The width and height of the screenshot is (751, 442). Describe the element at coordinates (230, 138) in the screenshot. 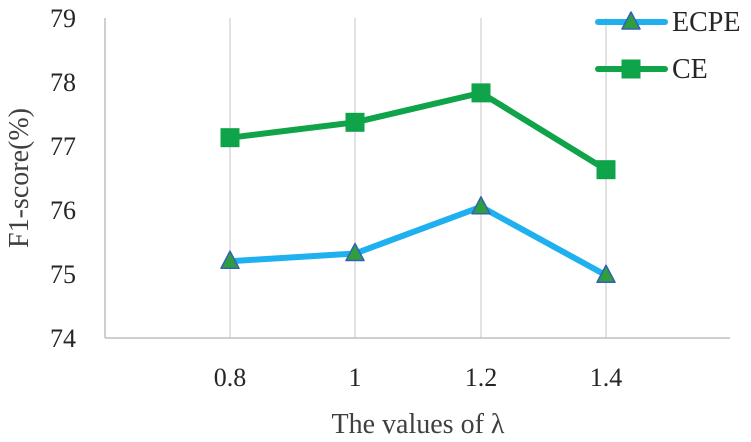

I see `data-point-ce-0.8` at that location.